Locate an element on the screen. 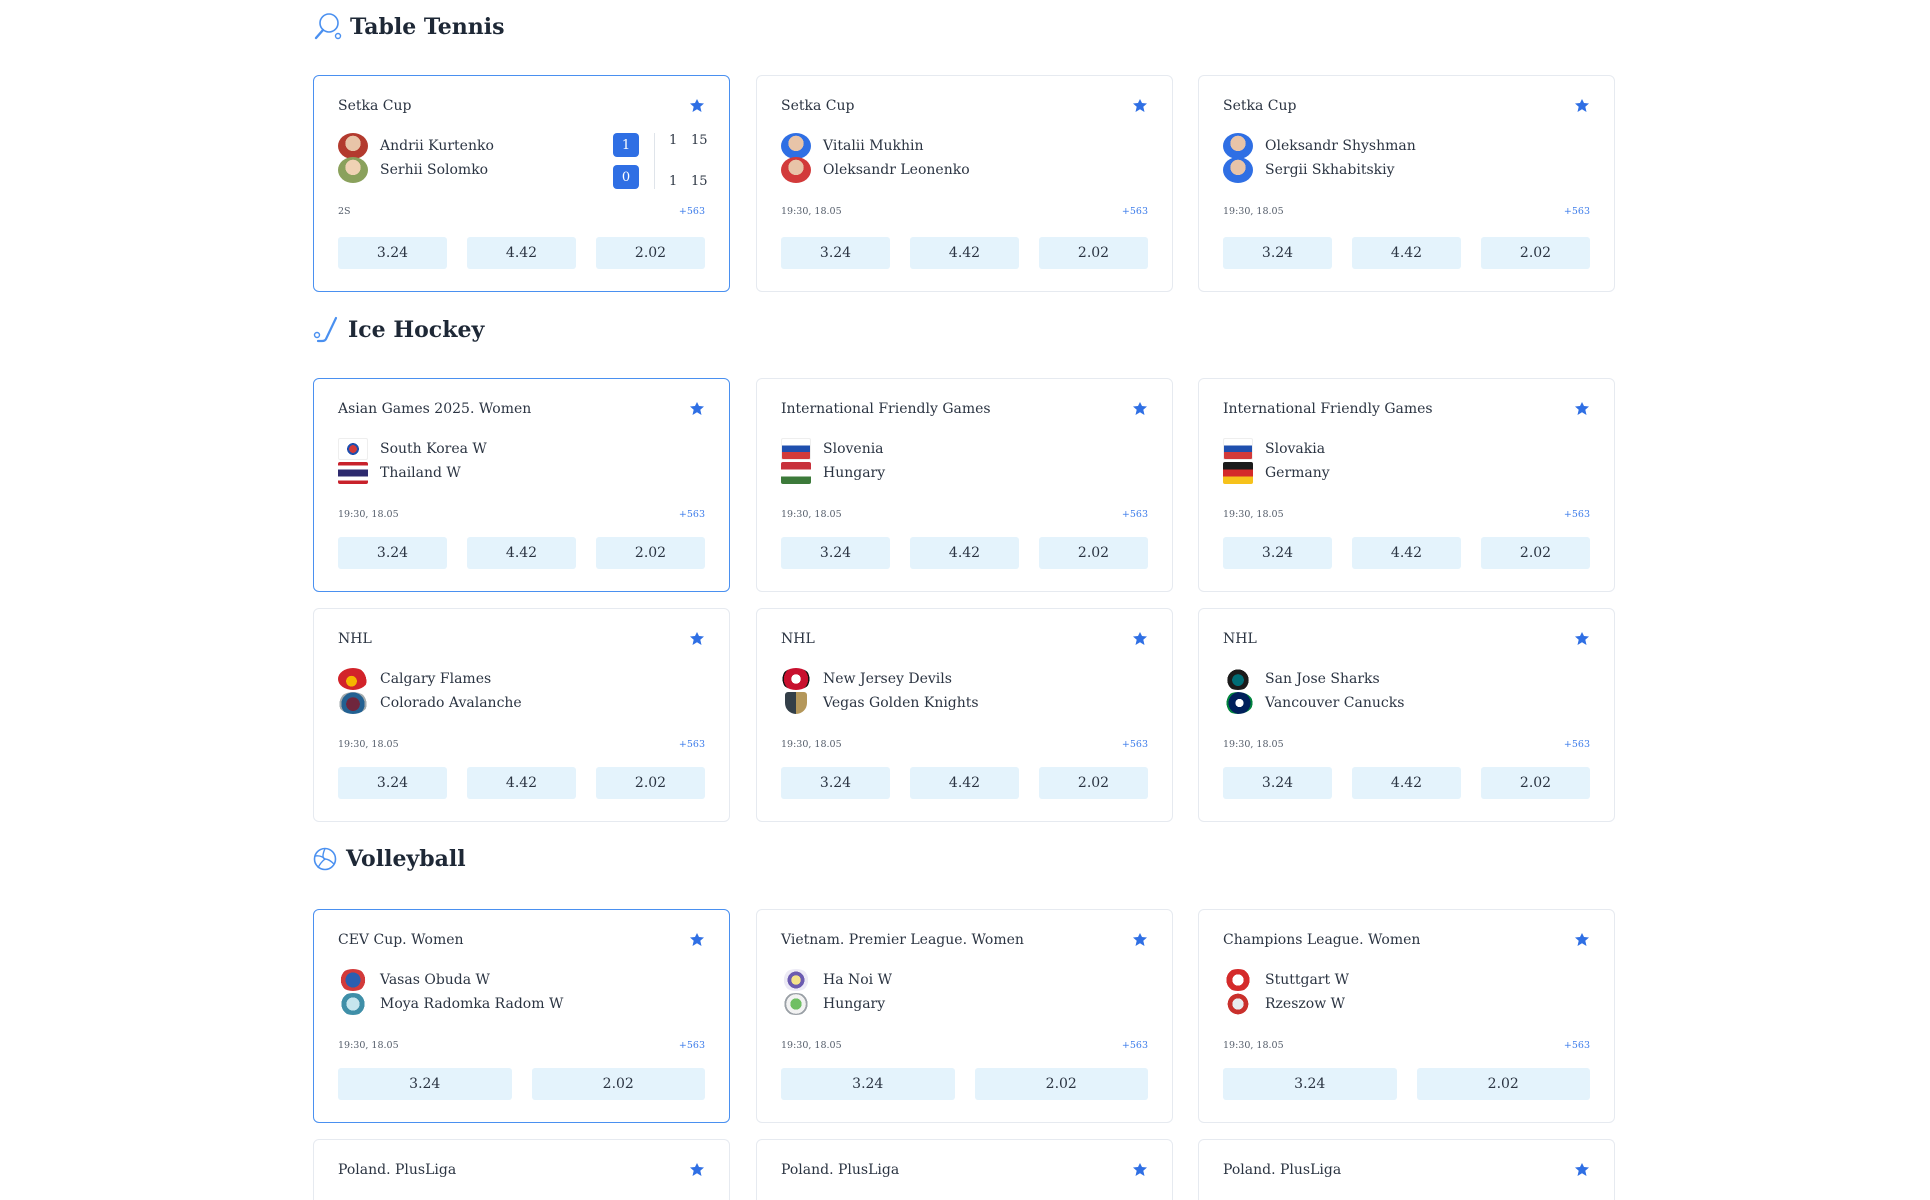  league-name: Poland. PlusLiga is located at coordinates (397, 1170).